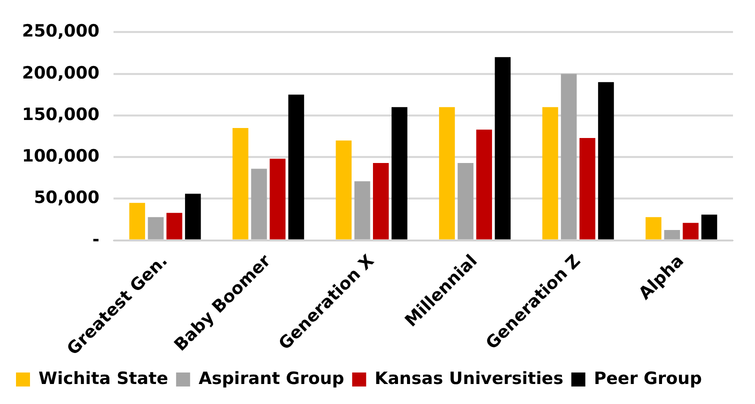  What do you see at coordinates (61, 114) in the screenshot?
I see `y-tick-label: 150,000` at bounding box center [61, 114].